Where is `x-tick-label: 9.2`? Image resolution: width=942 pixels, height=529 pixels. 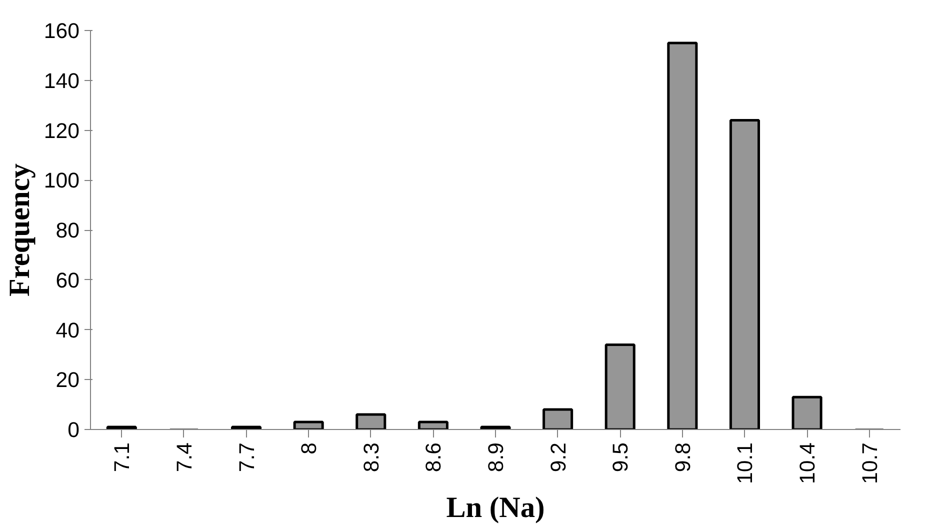
x-tick-label: 9.2 is located at coordinates (558, 457).